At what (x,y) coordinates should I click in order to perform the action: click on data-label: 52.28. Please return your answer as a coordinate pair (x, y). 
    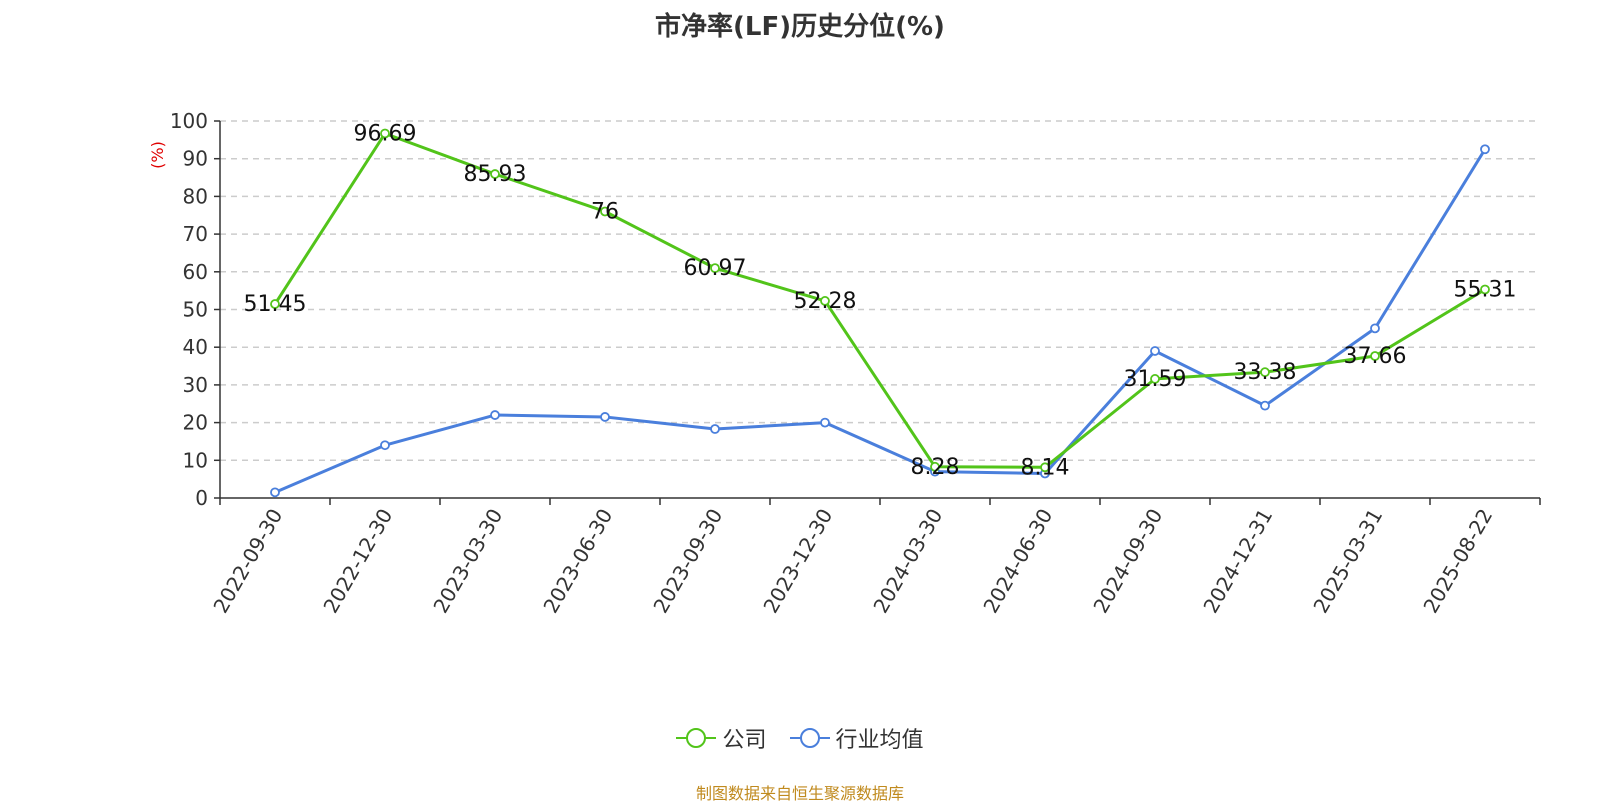
    Looking at the image, I should click on (825, 301).